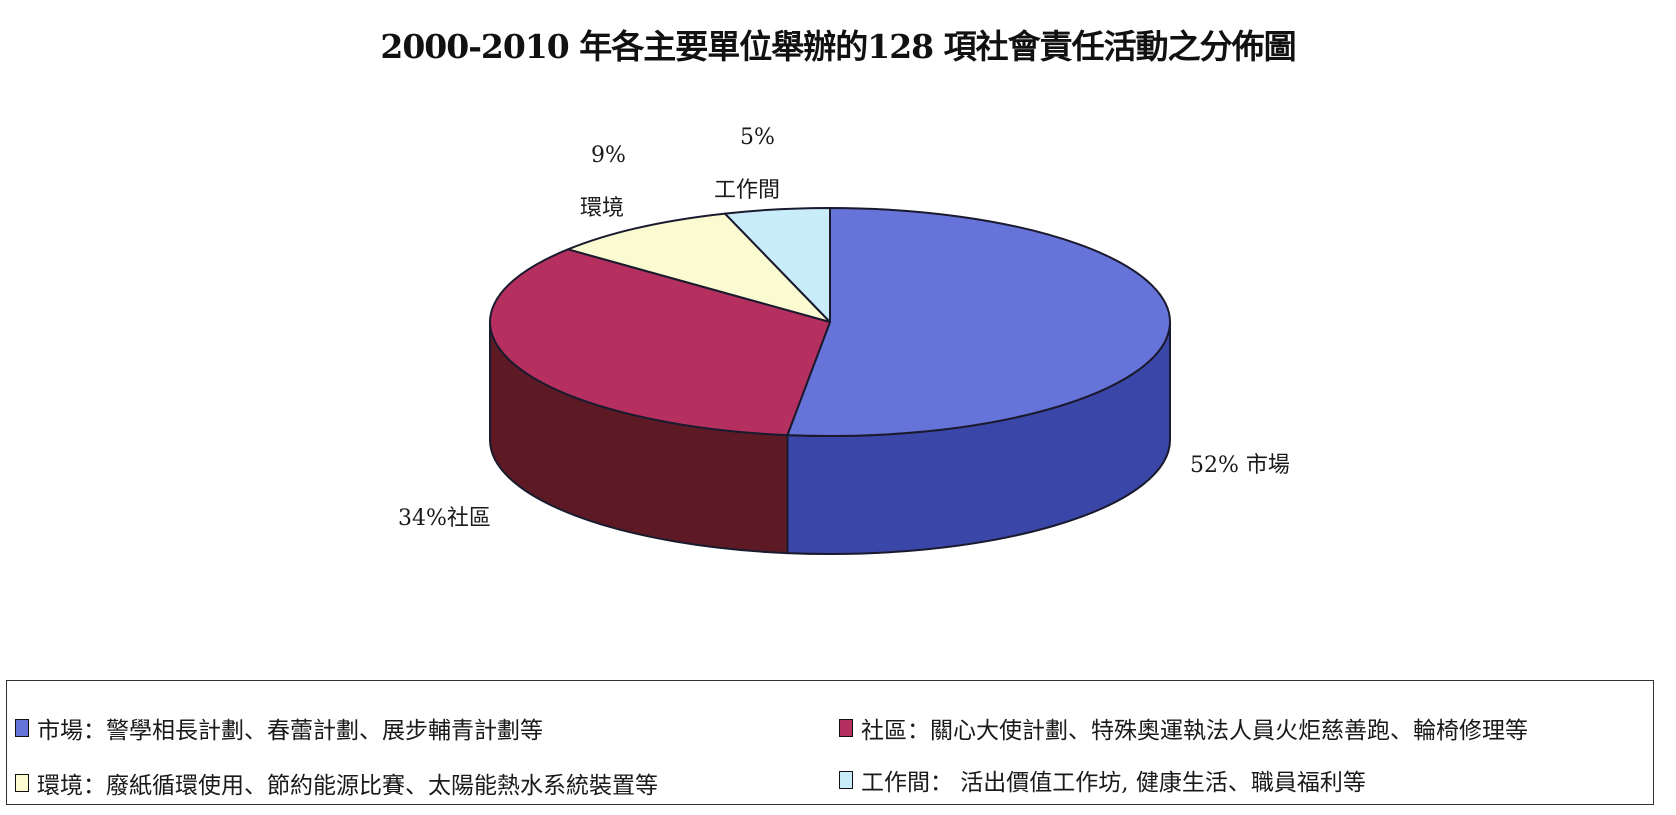 Image resolution: width=1676 pixels, height=815 pixels. I want to click on label-environment-pct: 9%, so click(608, 155).